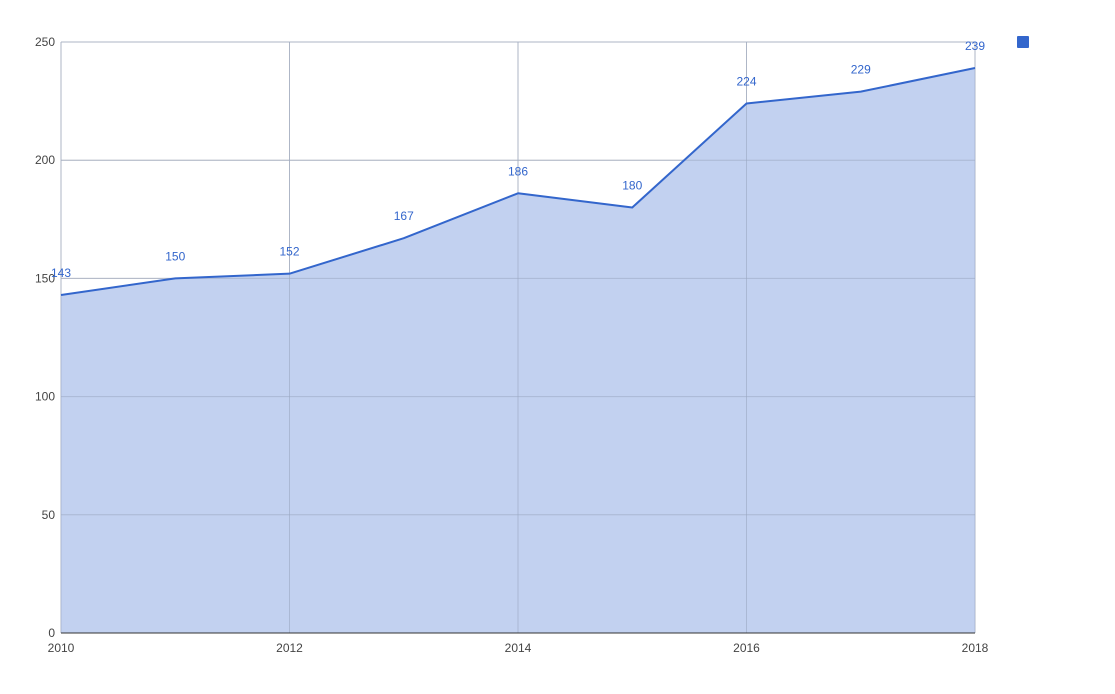 The height and width of the screenshot is (694, 1115). I want to click on legend, so click(1023, 42).